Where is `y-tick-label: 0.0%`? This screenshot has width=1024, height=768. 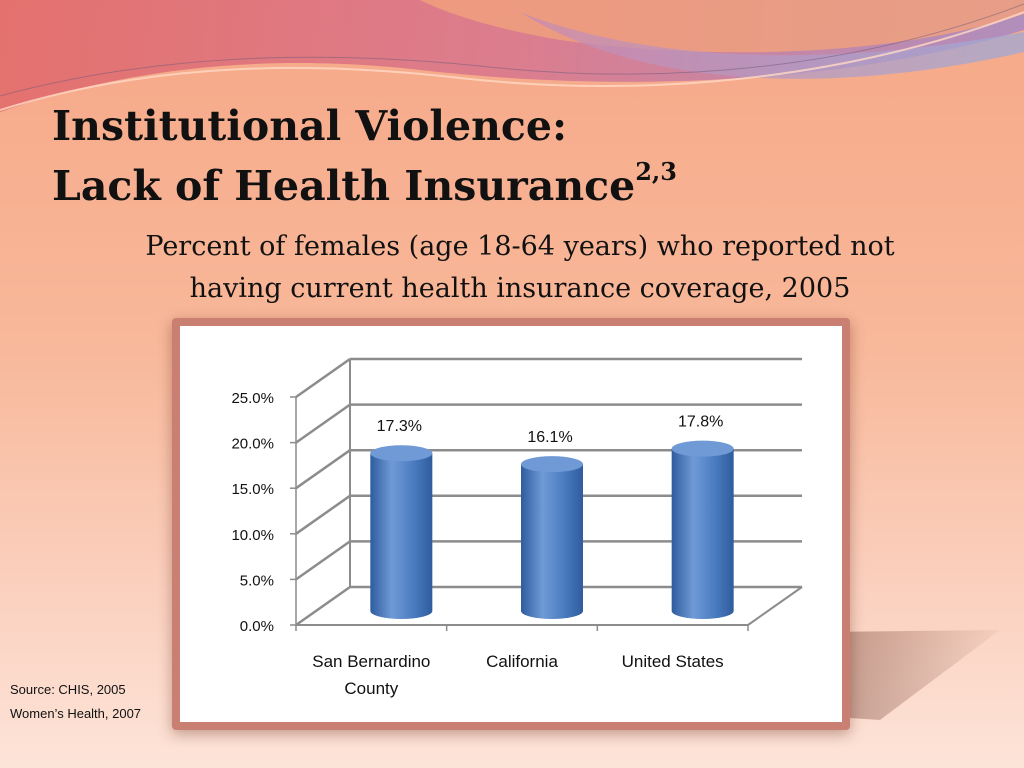
y-tick-label: 0.0% is located at coordinates (257, 626).